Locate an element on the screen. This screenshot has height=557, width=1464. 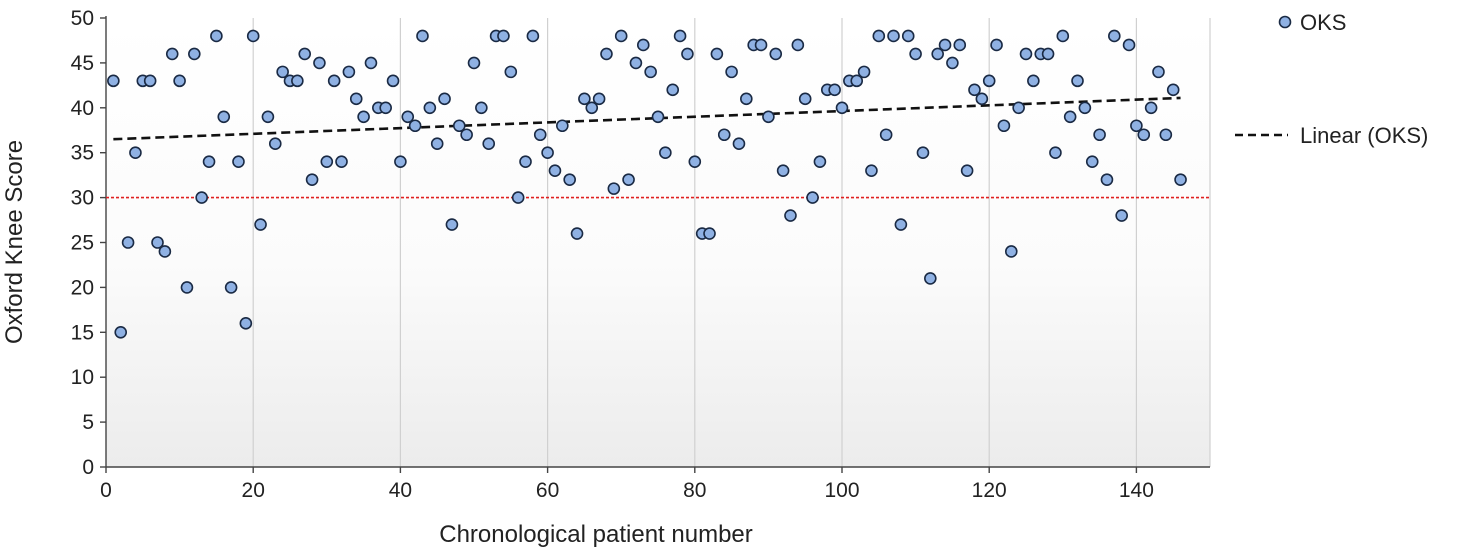
trendline-layer is located at coordinates (647, 118).